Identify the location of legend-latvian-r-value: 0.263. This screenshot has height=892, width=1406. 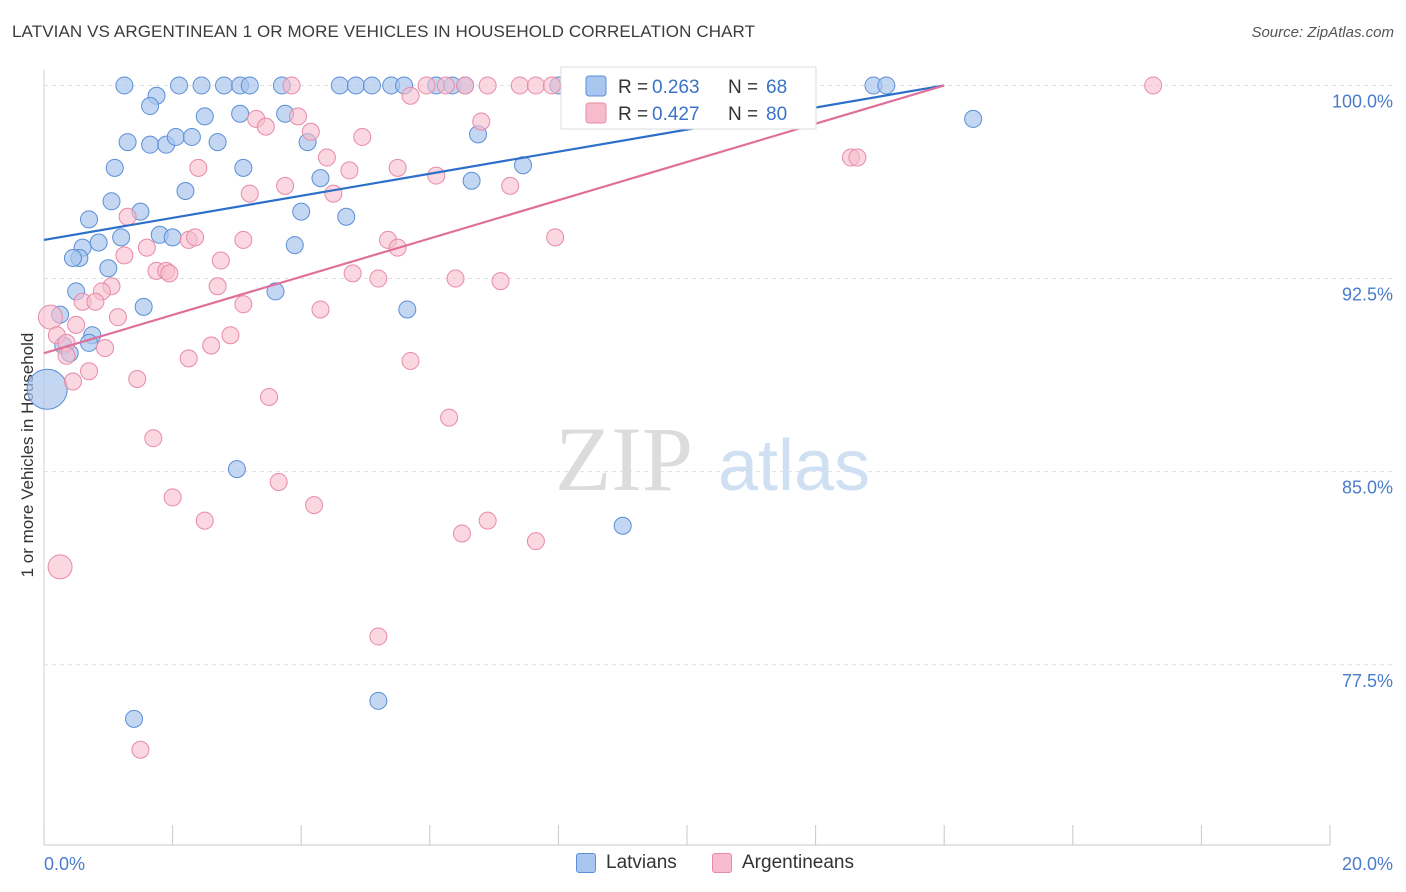
(676, 87).